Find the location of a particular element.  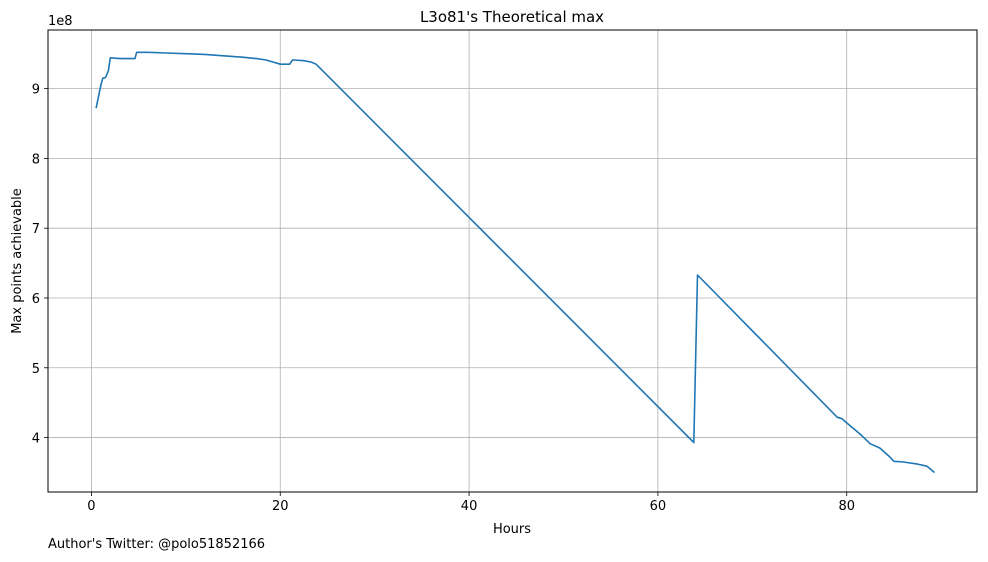

y-offset-label: 1e8 is located at coordinates (60, 21).